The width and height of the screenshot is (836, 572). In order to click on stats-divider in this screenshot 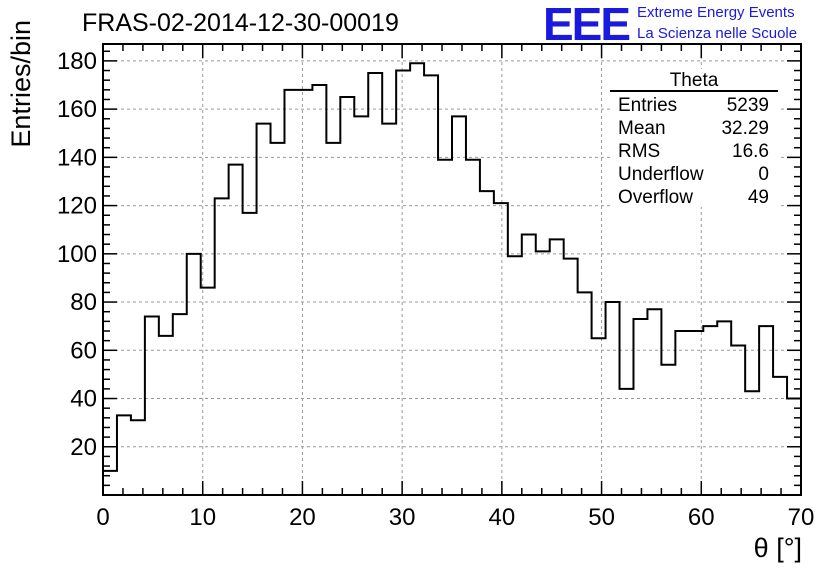, I will do `click(694, 91)`.